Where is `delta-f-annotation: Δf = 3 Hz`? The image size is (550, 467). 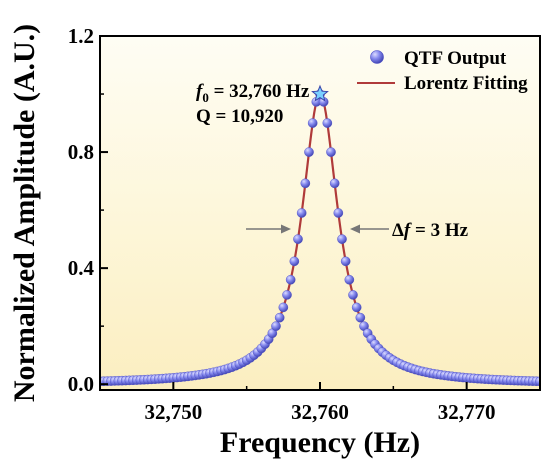 delta-f-annotation: Δf = 3 Hz is located at coordinates (430, 230).